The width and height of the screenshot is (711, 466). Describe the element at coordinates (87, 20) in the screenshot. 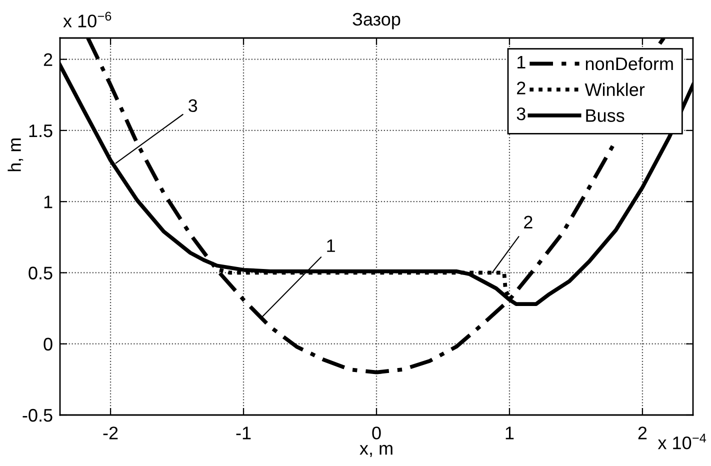

I see `text: x 10$^{−6}$` at that location.